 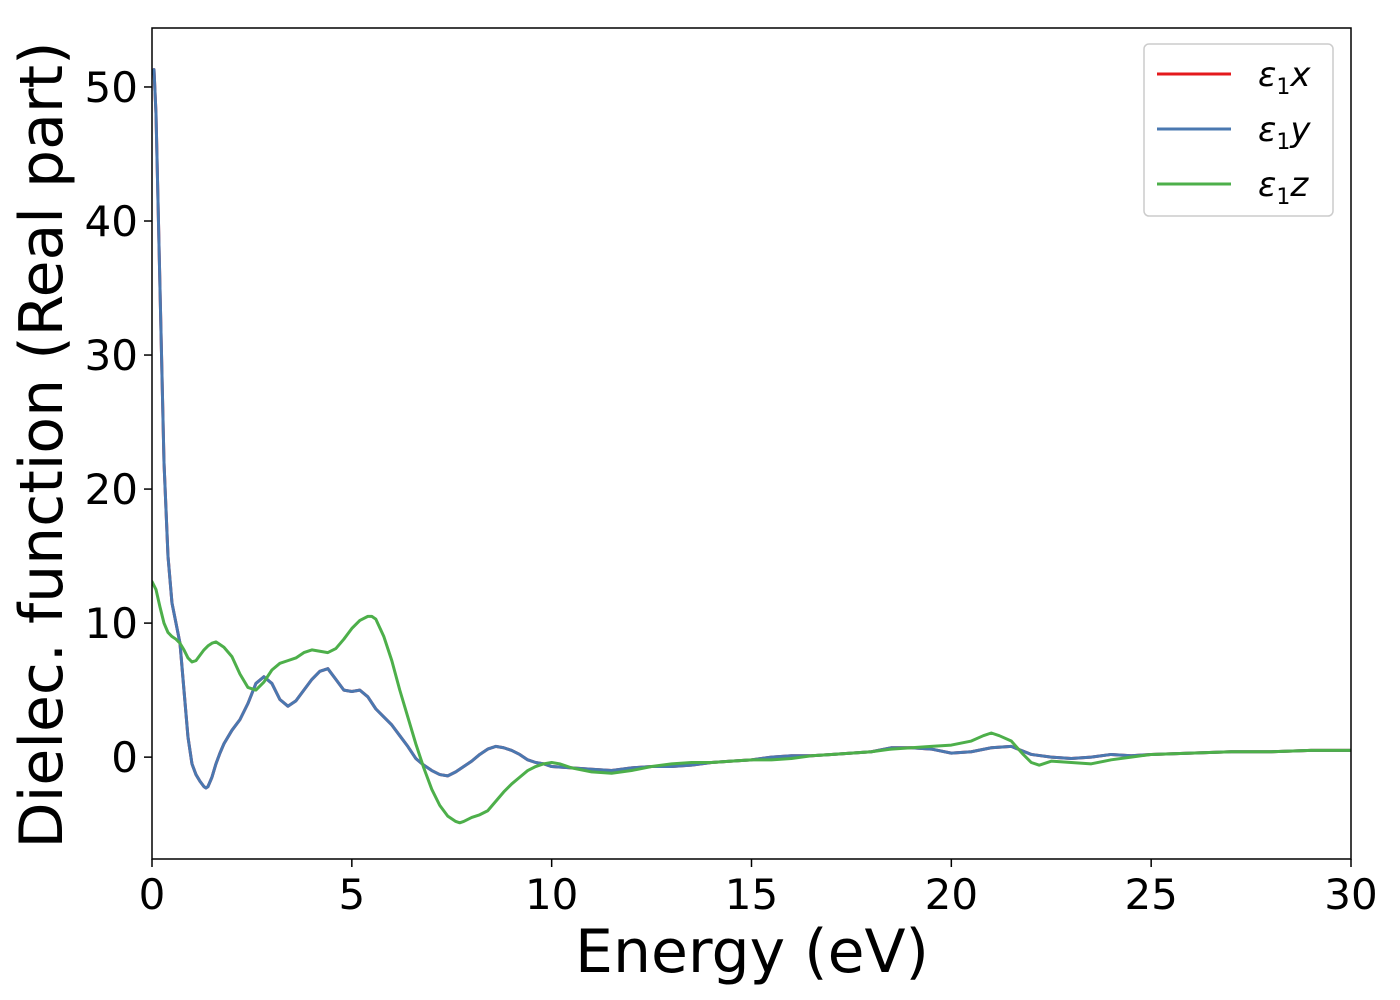 What do you see at coordinates (1350, 894) in the screenshot?
I see `x-tick-label: 30` at bounding box center [1350, 894].